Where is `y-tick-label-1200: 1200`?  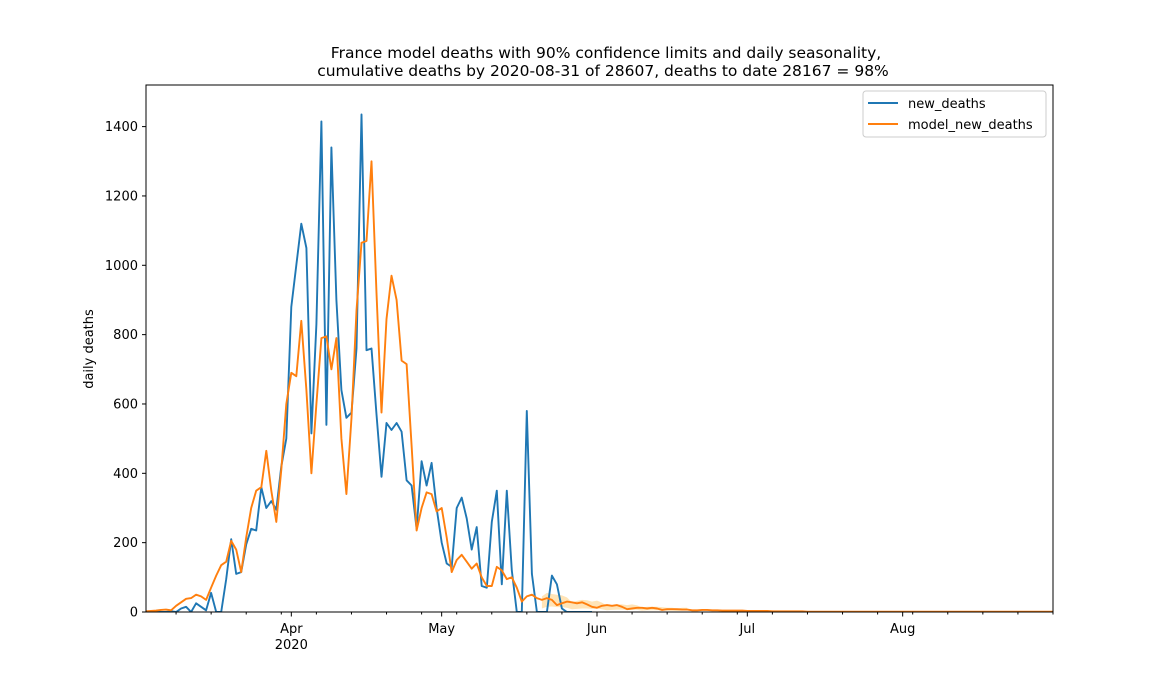
y-tick-label-1200: 1200 is located at coordinates (121, 196).